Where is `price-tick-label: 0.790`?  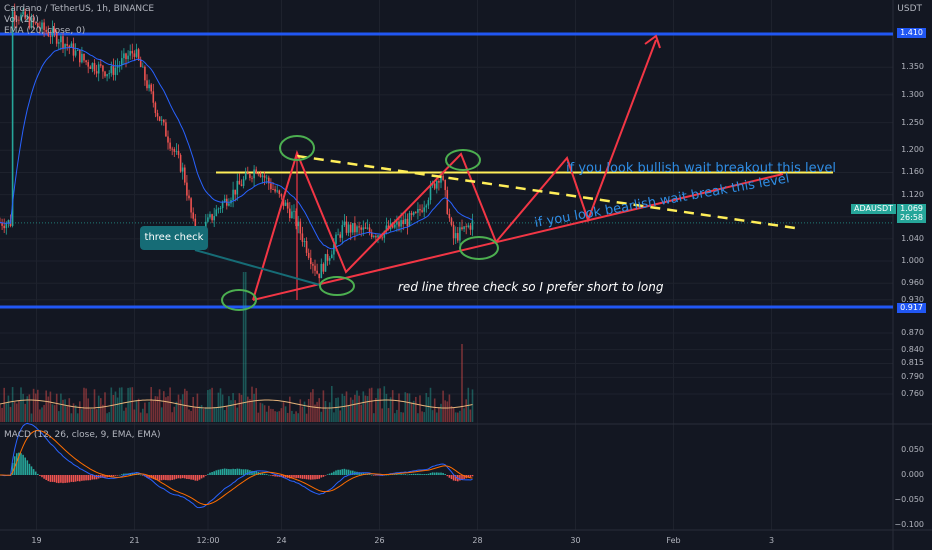
price-tick-label: 0.790 is located at coordinates (912, 377).